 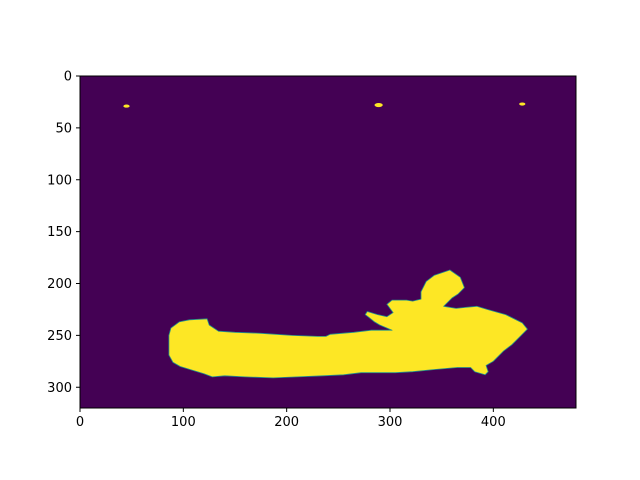 I want to click on y-axis: 0 50 100 150 200 250 300, so click(x=63, y=233).